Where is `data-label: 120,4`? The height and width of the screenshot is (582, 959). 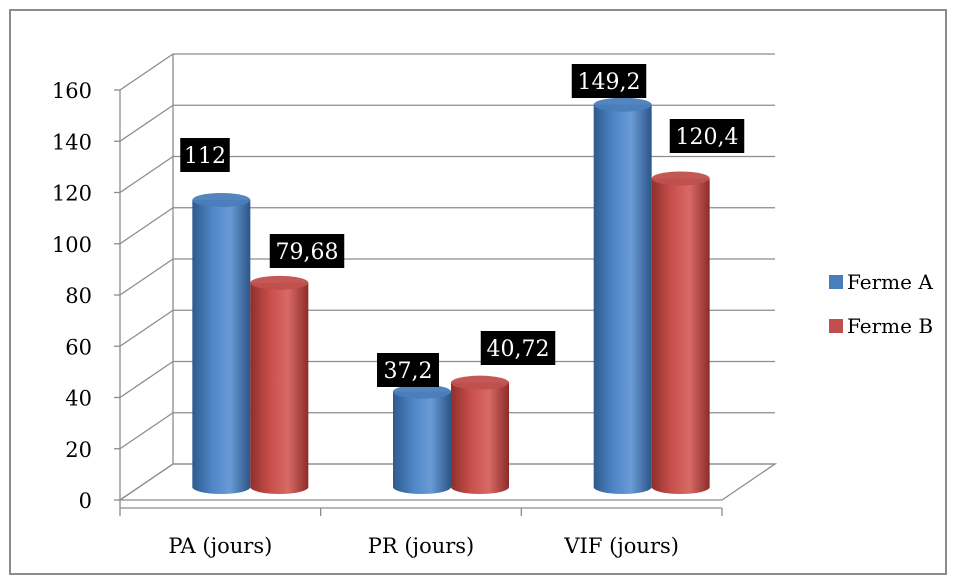
data-label: 120,4 is located at coordinates (707, 137).